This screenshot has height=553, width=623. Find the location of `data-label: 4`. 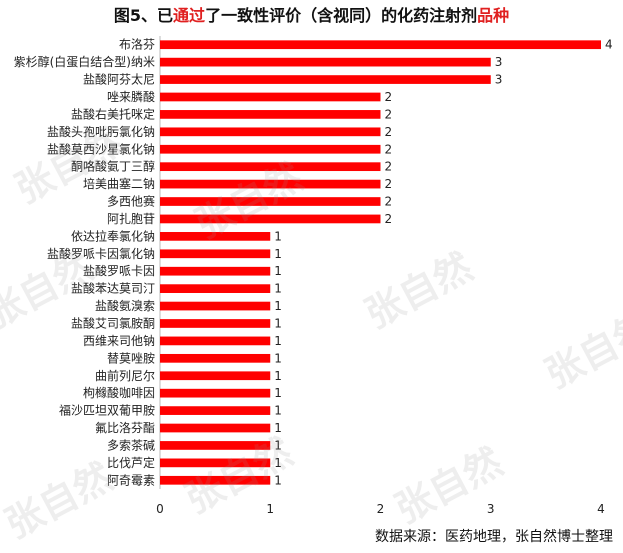

data-label: 4 is located at coordinates (609, 45).